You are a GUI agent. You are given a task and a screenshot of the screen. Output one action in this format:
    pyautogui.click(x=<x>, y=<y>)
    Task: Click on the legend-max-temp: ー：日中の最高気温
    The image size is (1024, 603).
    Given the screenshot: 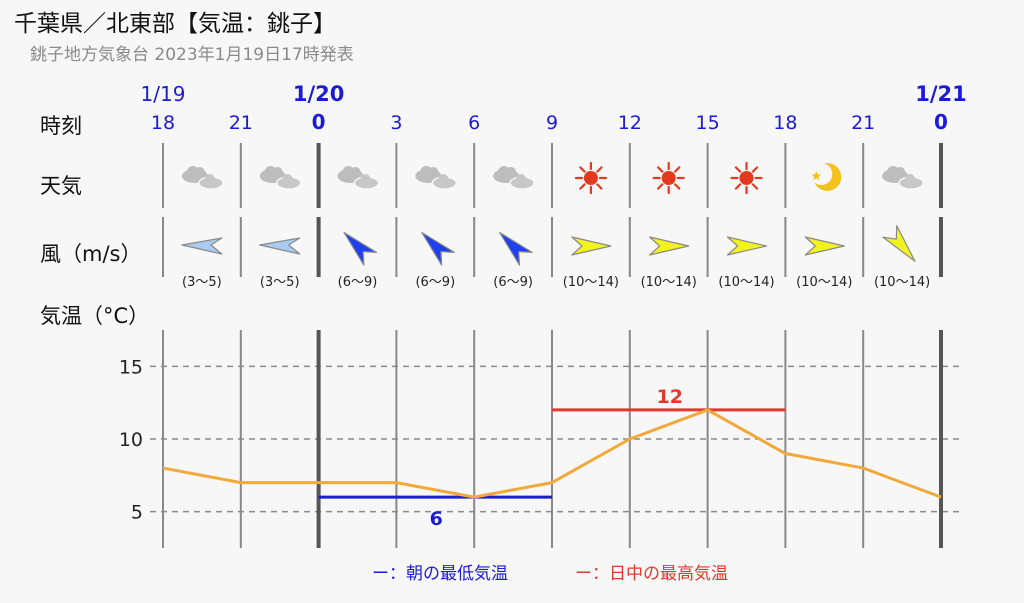 What is the action you would take?
    pyautogui.click(x=651, y=574)
    